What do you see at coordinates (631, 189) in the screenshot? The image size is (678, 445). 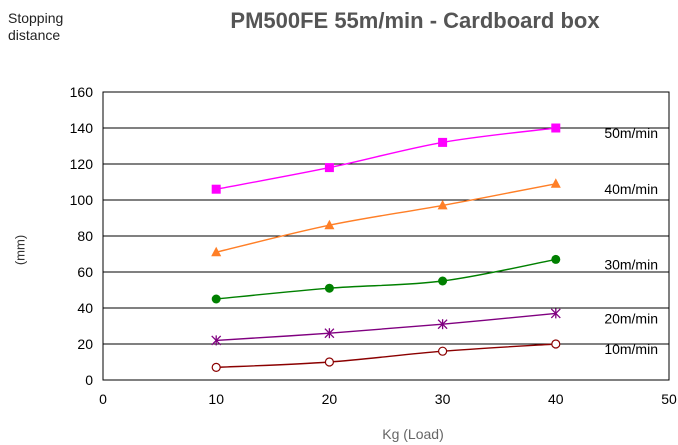 I see `series-label: 40m/min` at bounding box center [631, 189].